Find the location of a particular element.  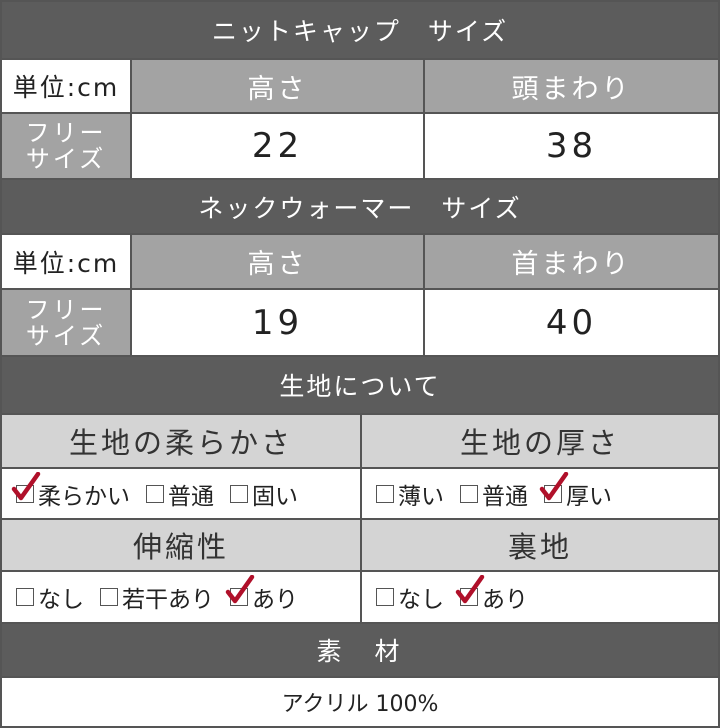

material-title: 素 材 is located at coordinates (360, 651).